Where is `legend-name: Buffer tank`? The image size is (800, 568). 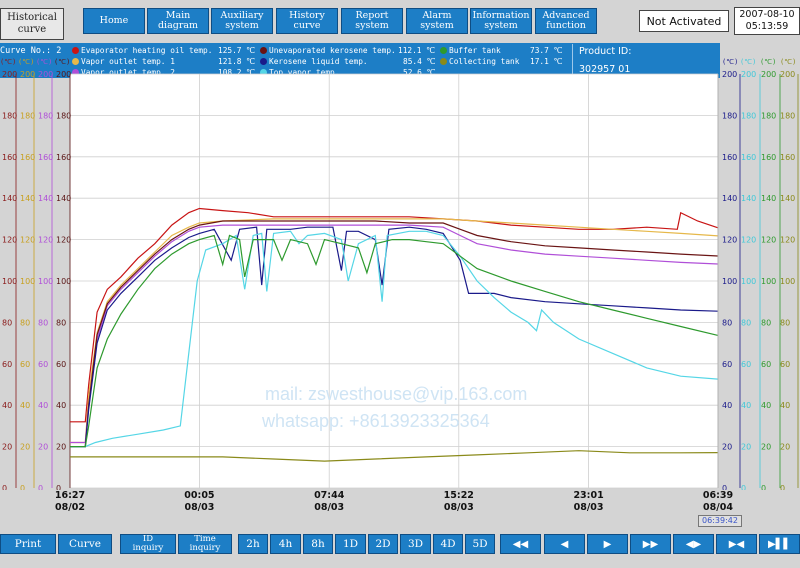
legend-name: Buffer tank is located at coordinates (475, 50).